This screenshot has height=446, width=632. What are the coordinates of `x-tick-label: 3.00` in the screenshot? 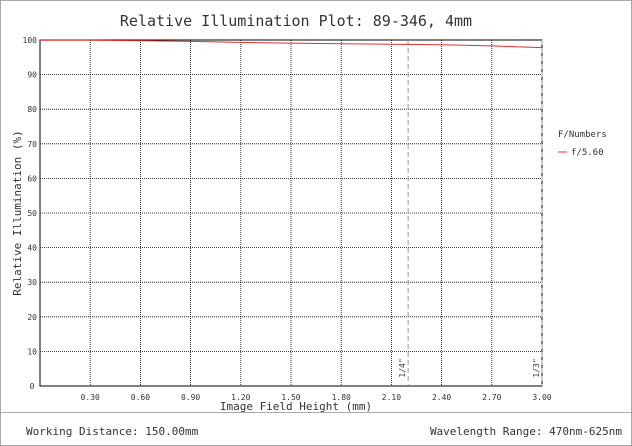 It's located at (541, 397).